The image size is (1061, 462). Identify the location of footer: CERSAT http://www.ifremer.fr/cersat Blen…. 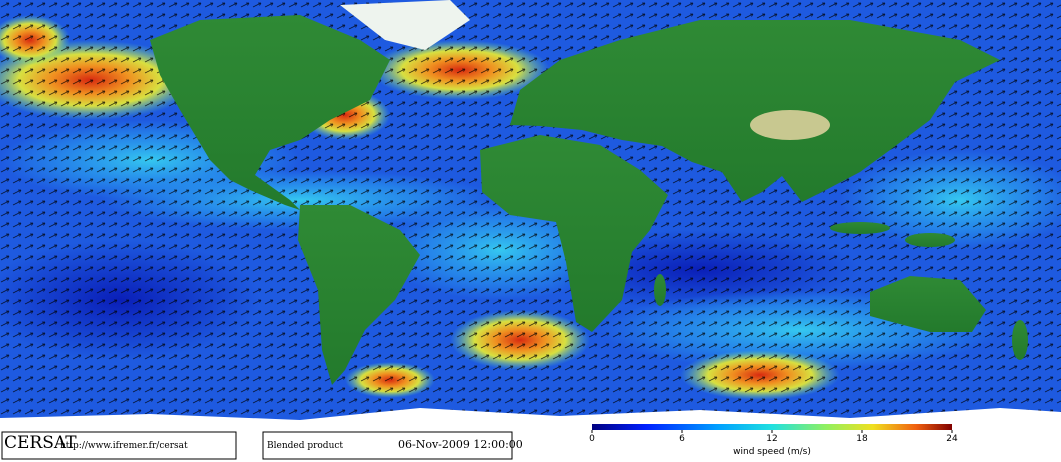
(530, 443).